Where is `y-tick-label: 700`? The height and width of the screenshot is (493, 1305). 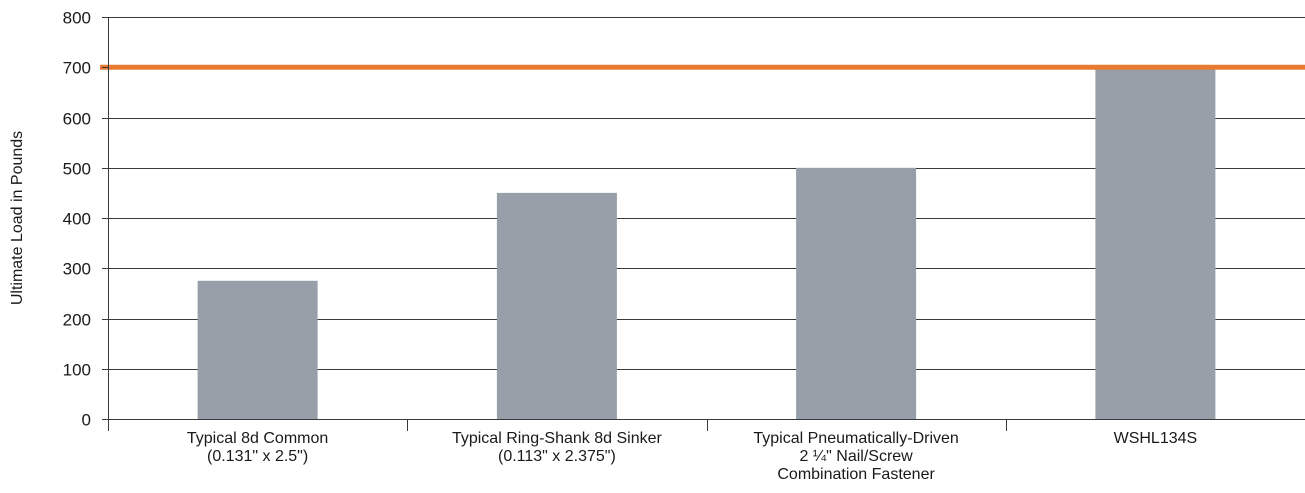 y-tick-label: 700 is located at coordinates (77, 68).